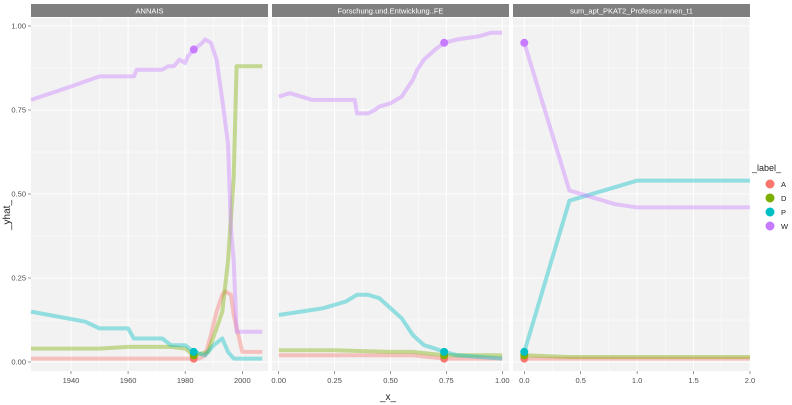 The height and width of the screenshot is (405, 792). What do you see at coordinates (7, 215) in the screenshot?
I see `y-axis-title: _yhat_` at bounding box center [7, 215].